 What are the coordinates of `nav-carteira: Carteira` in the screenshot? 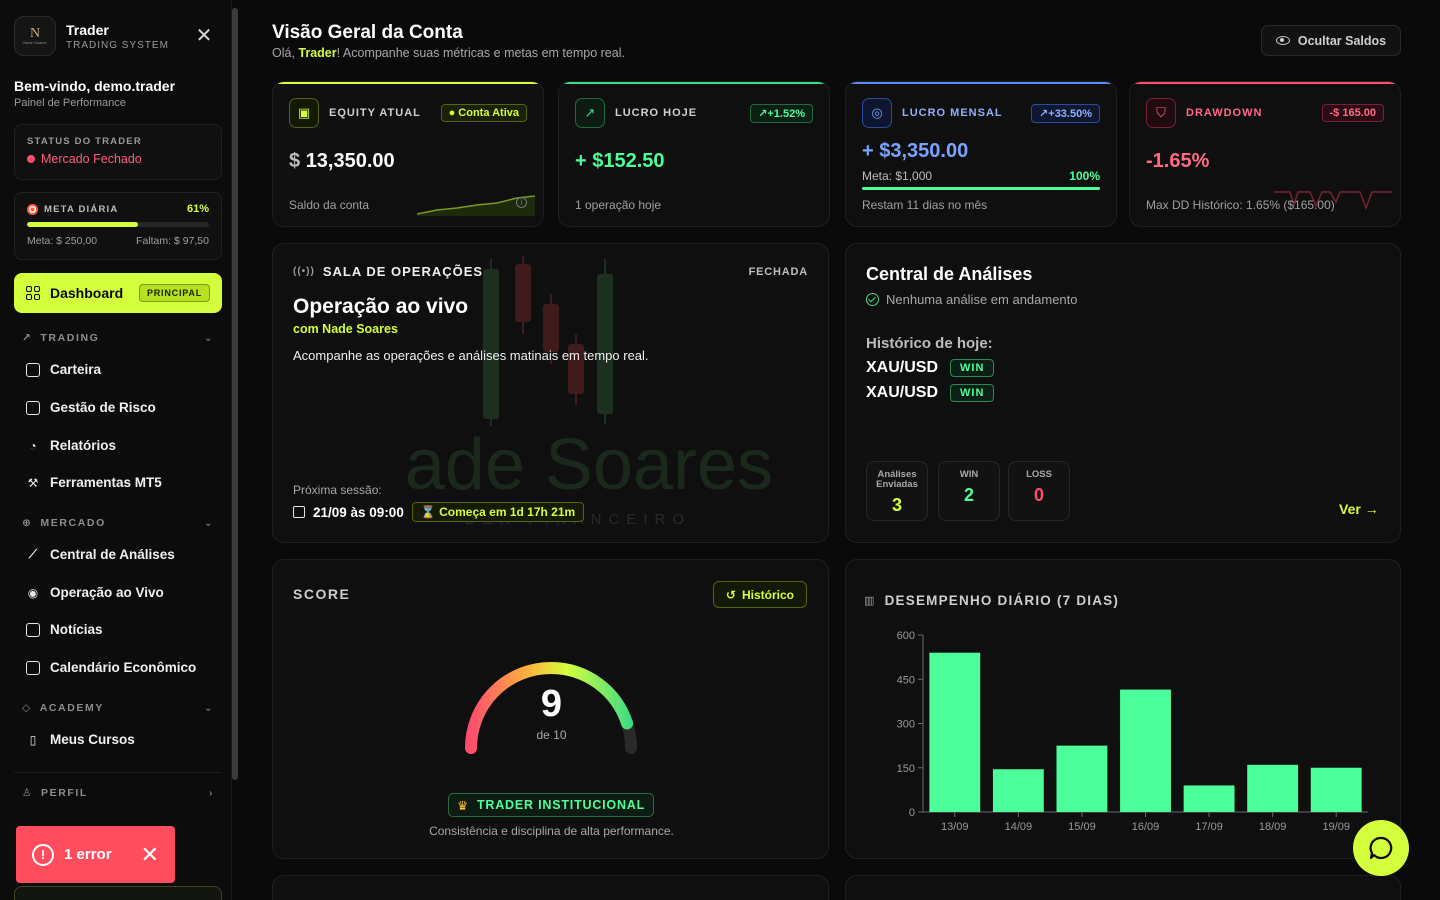 It's located at (63, 369).